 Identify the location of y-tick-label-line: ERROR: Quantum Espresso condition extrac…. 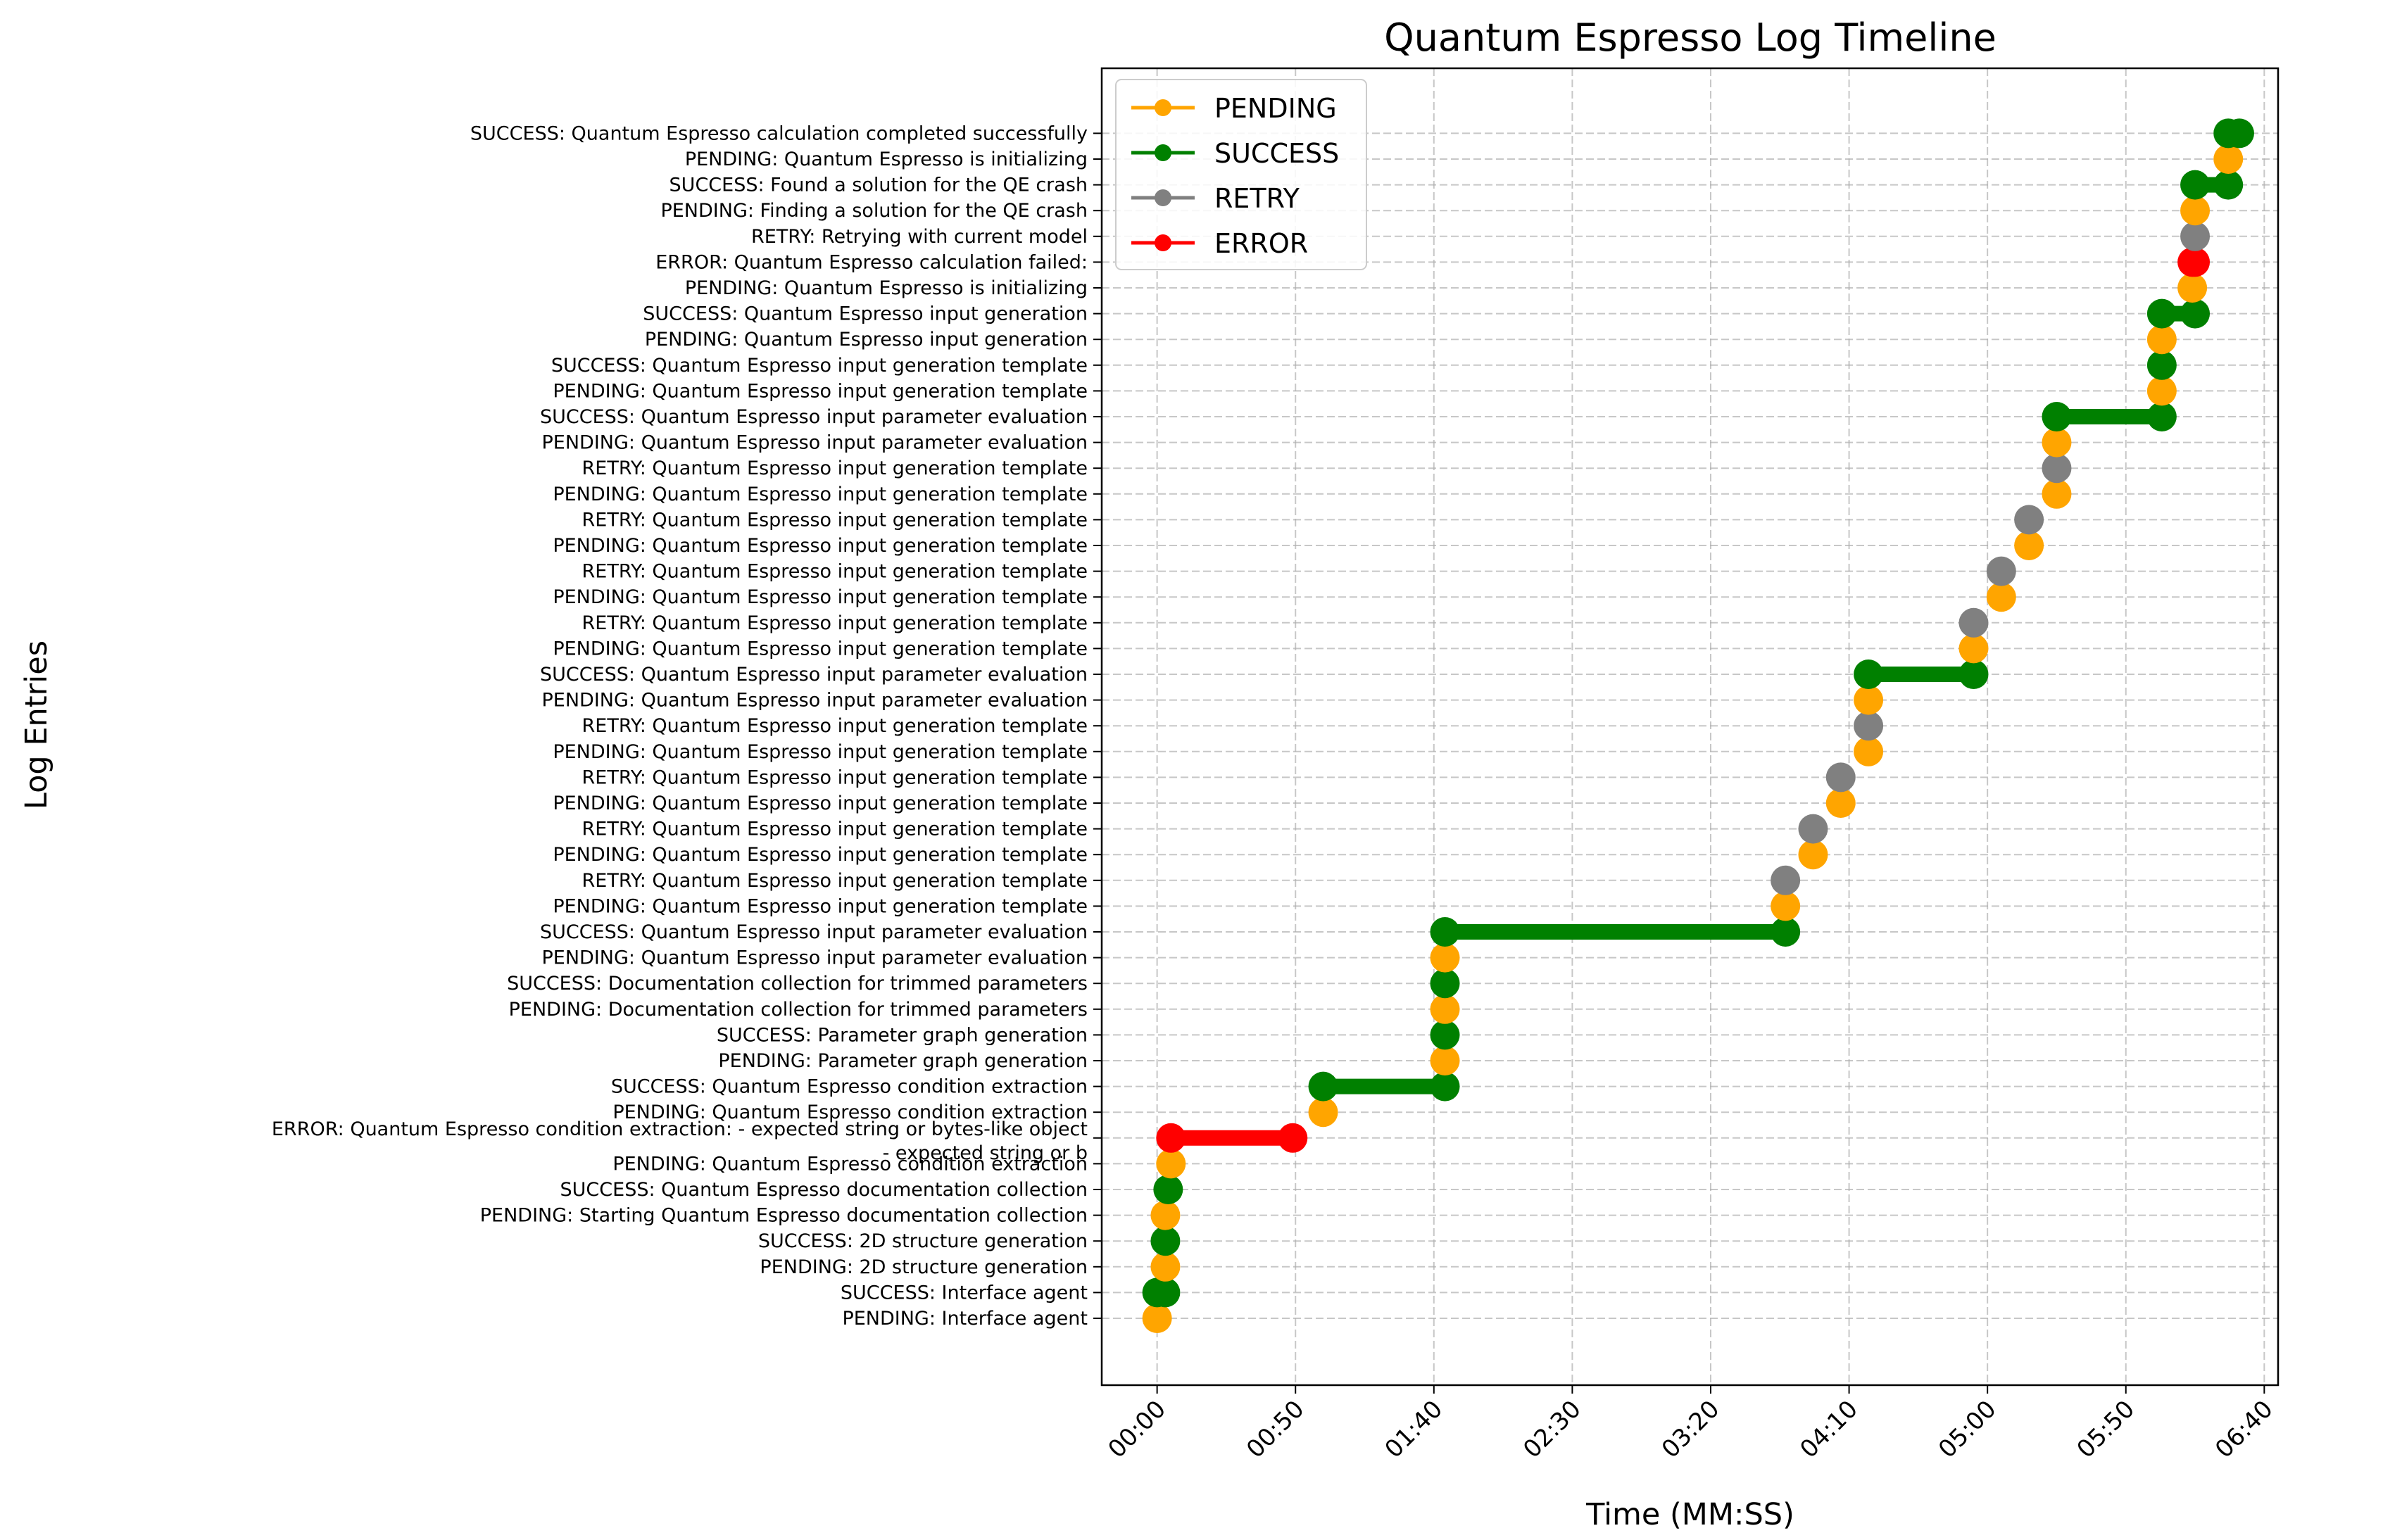
(680, 1129).